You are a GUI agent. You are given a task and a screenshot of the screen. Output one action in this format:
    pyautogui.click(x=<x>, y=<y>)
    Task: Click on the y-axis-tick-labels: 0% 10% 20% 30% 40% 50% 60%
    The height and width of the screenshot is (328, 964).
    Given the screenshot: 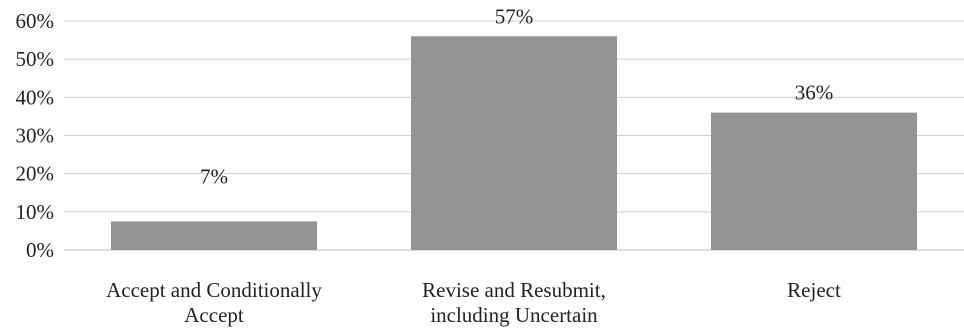 What is the action you would take?
    pyautogui.click(x=35, y=135)
    